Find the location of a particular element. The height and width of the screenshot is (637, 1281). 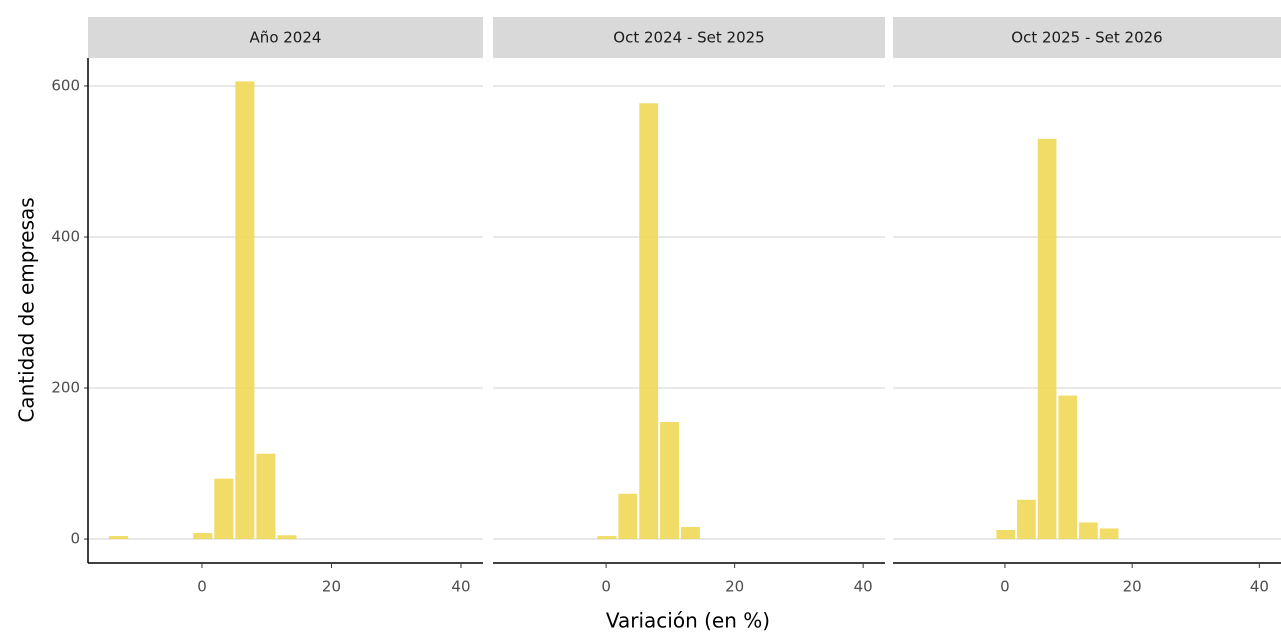

facet-title: Año 2024 is located at coordinates (286, 38).